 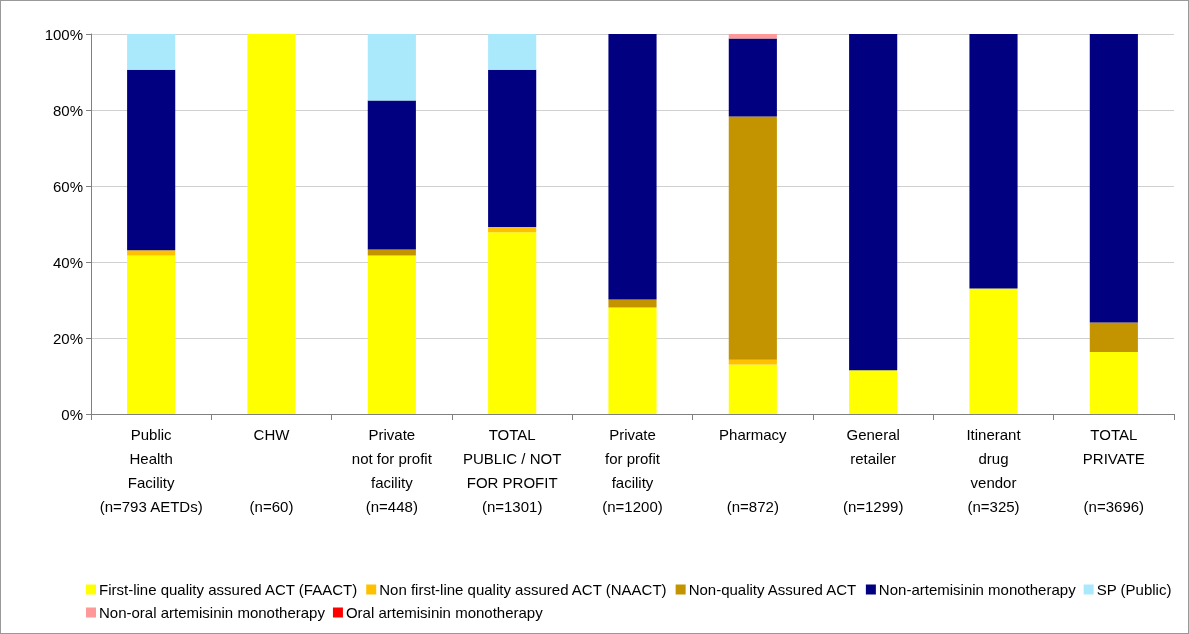 I want to click on y-tick-label: 80%, so click(x=67, y=110).